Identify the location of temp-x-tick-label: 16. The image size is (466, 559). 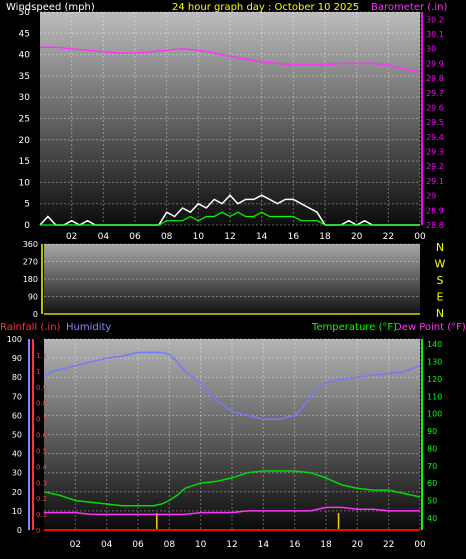
(295, 545).